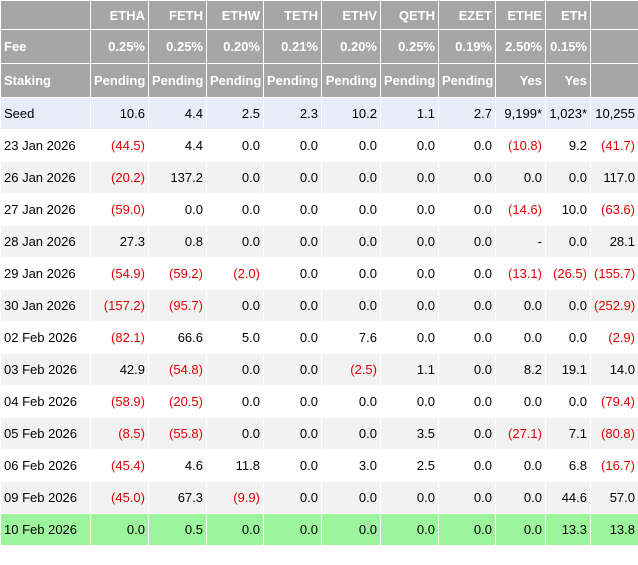 The image size is (638, 565). I want to click on data-cell: 2.3, so click(292, 113).